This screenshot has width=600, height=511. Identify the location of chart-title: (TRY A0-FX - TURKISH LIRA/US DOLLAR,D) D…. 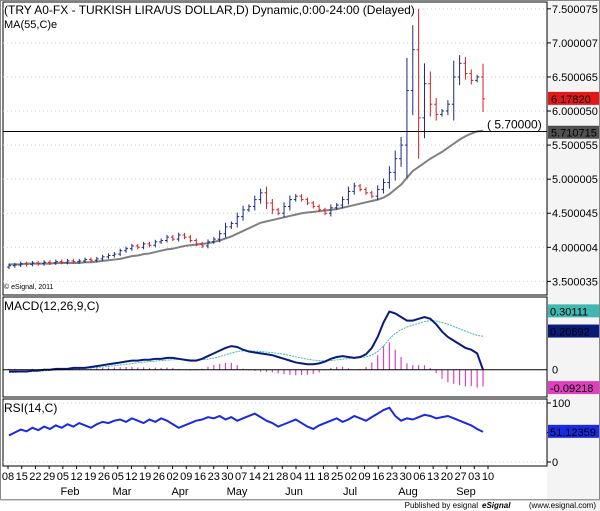
(209, 10).